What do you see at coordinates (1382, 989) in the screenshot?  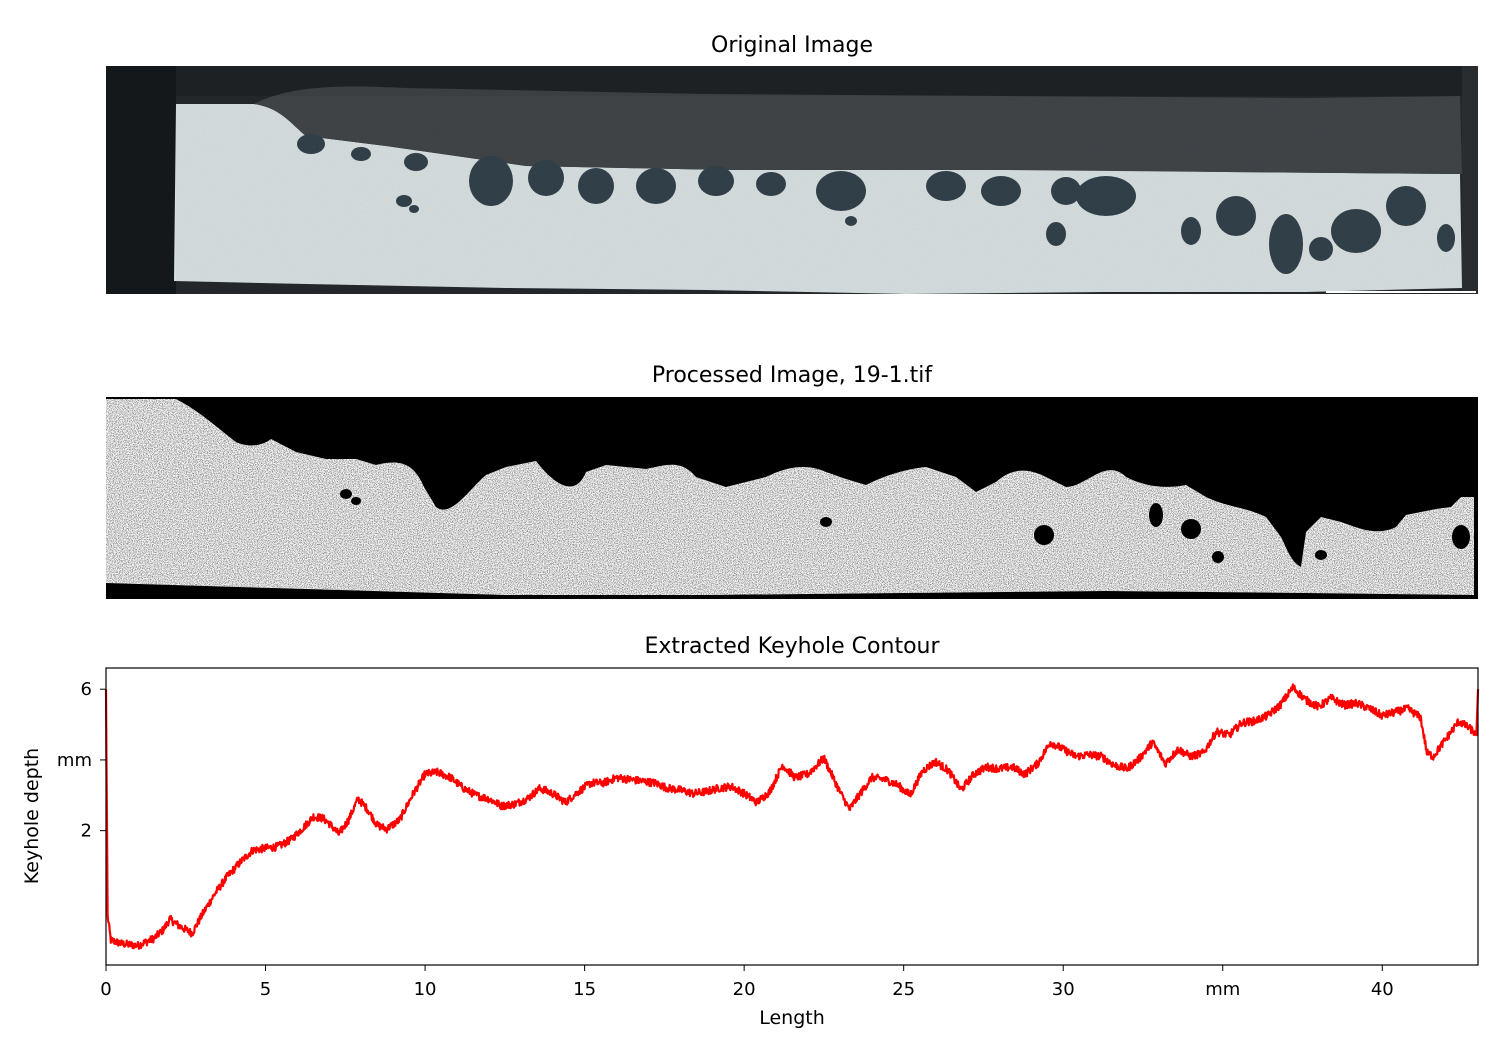 I see `x-tick-label: 40` at bounding box center [1382, 989].